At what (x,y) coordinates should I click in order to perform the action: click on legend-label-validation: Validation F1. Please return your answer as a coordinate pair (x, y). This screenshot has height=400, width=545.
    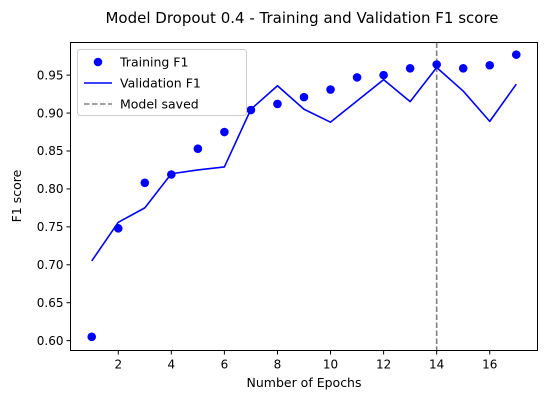
    Looking at the image, I should click on (160, 83).